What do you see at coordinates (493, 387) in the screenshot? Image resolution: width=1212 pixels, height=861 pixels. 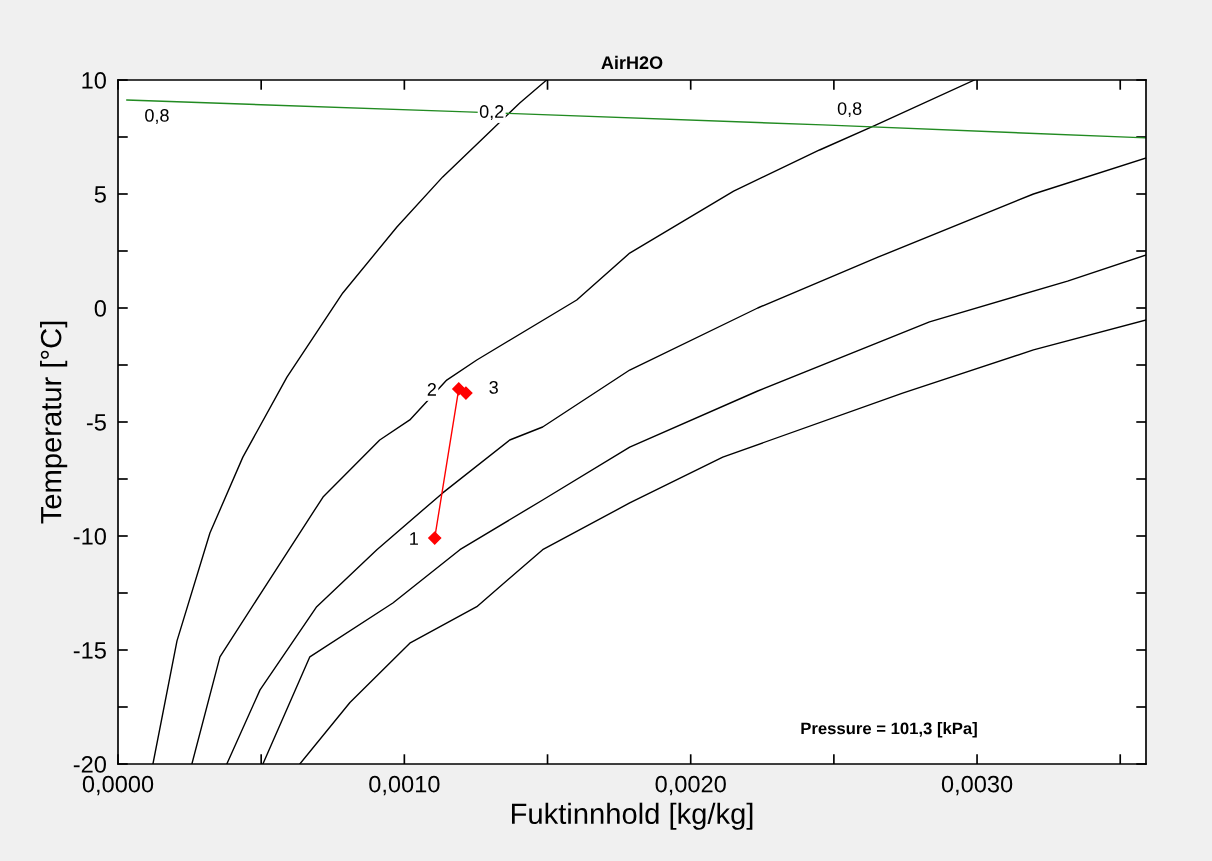 I see `annotation: 3` at bounding box center [493, 387].